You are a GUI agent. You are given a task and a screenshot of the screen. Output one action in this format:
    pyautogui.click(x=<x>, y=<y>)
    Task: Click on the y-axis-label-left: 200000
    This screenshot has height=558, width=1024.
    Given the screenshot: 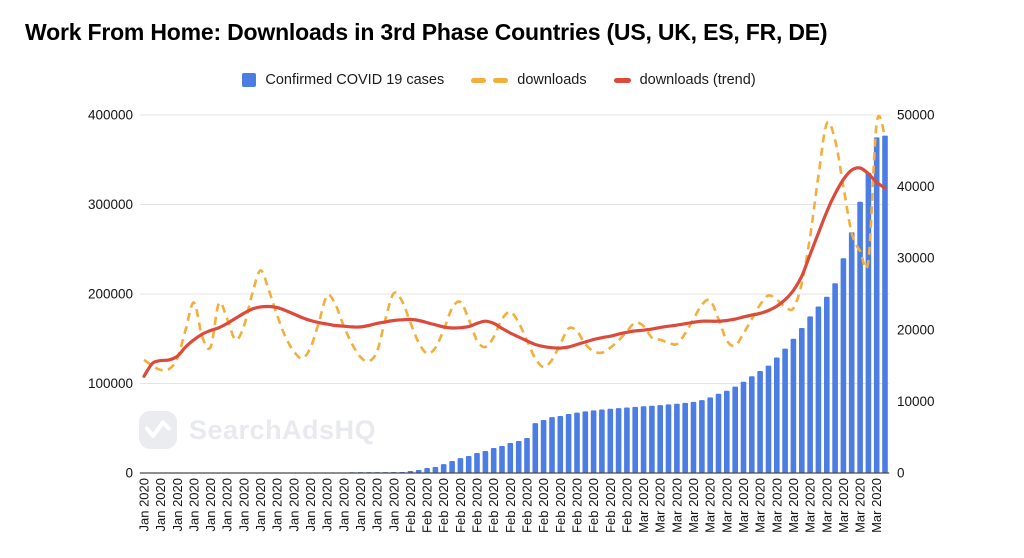 What is the action you would take?
    pyautogui.click(x=110, y=294)
    